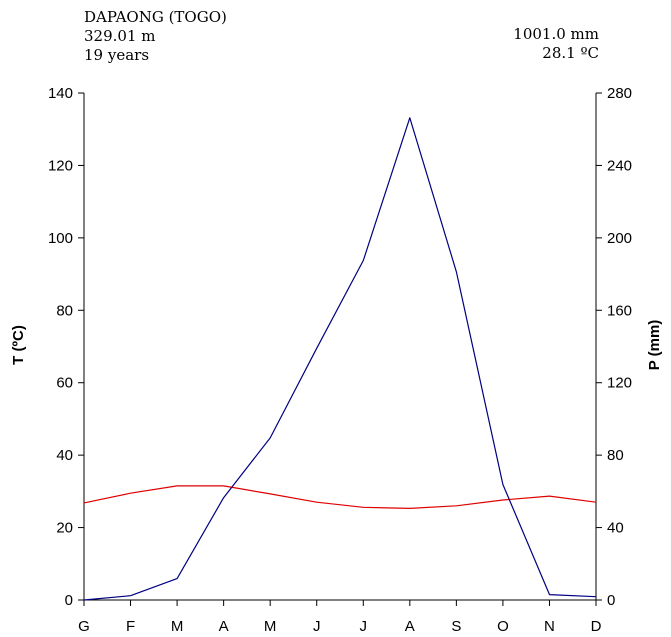 This screenshot has width=671, height=637. Describe the element at coordinates (117, 55) in the screenshot. I see `station-years: 19 years` at that location.